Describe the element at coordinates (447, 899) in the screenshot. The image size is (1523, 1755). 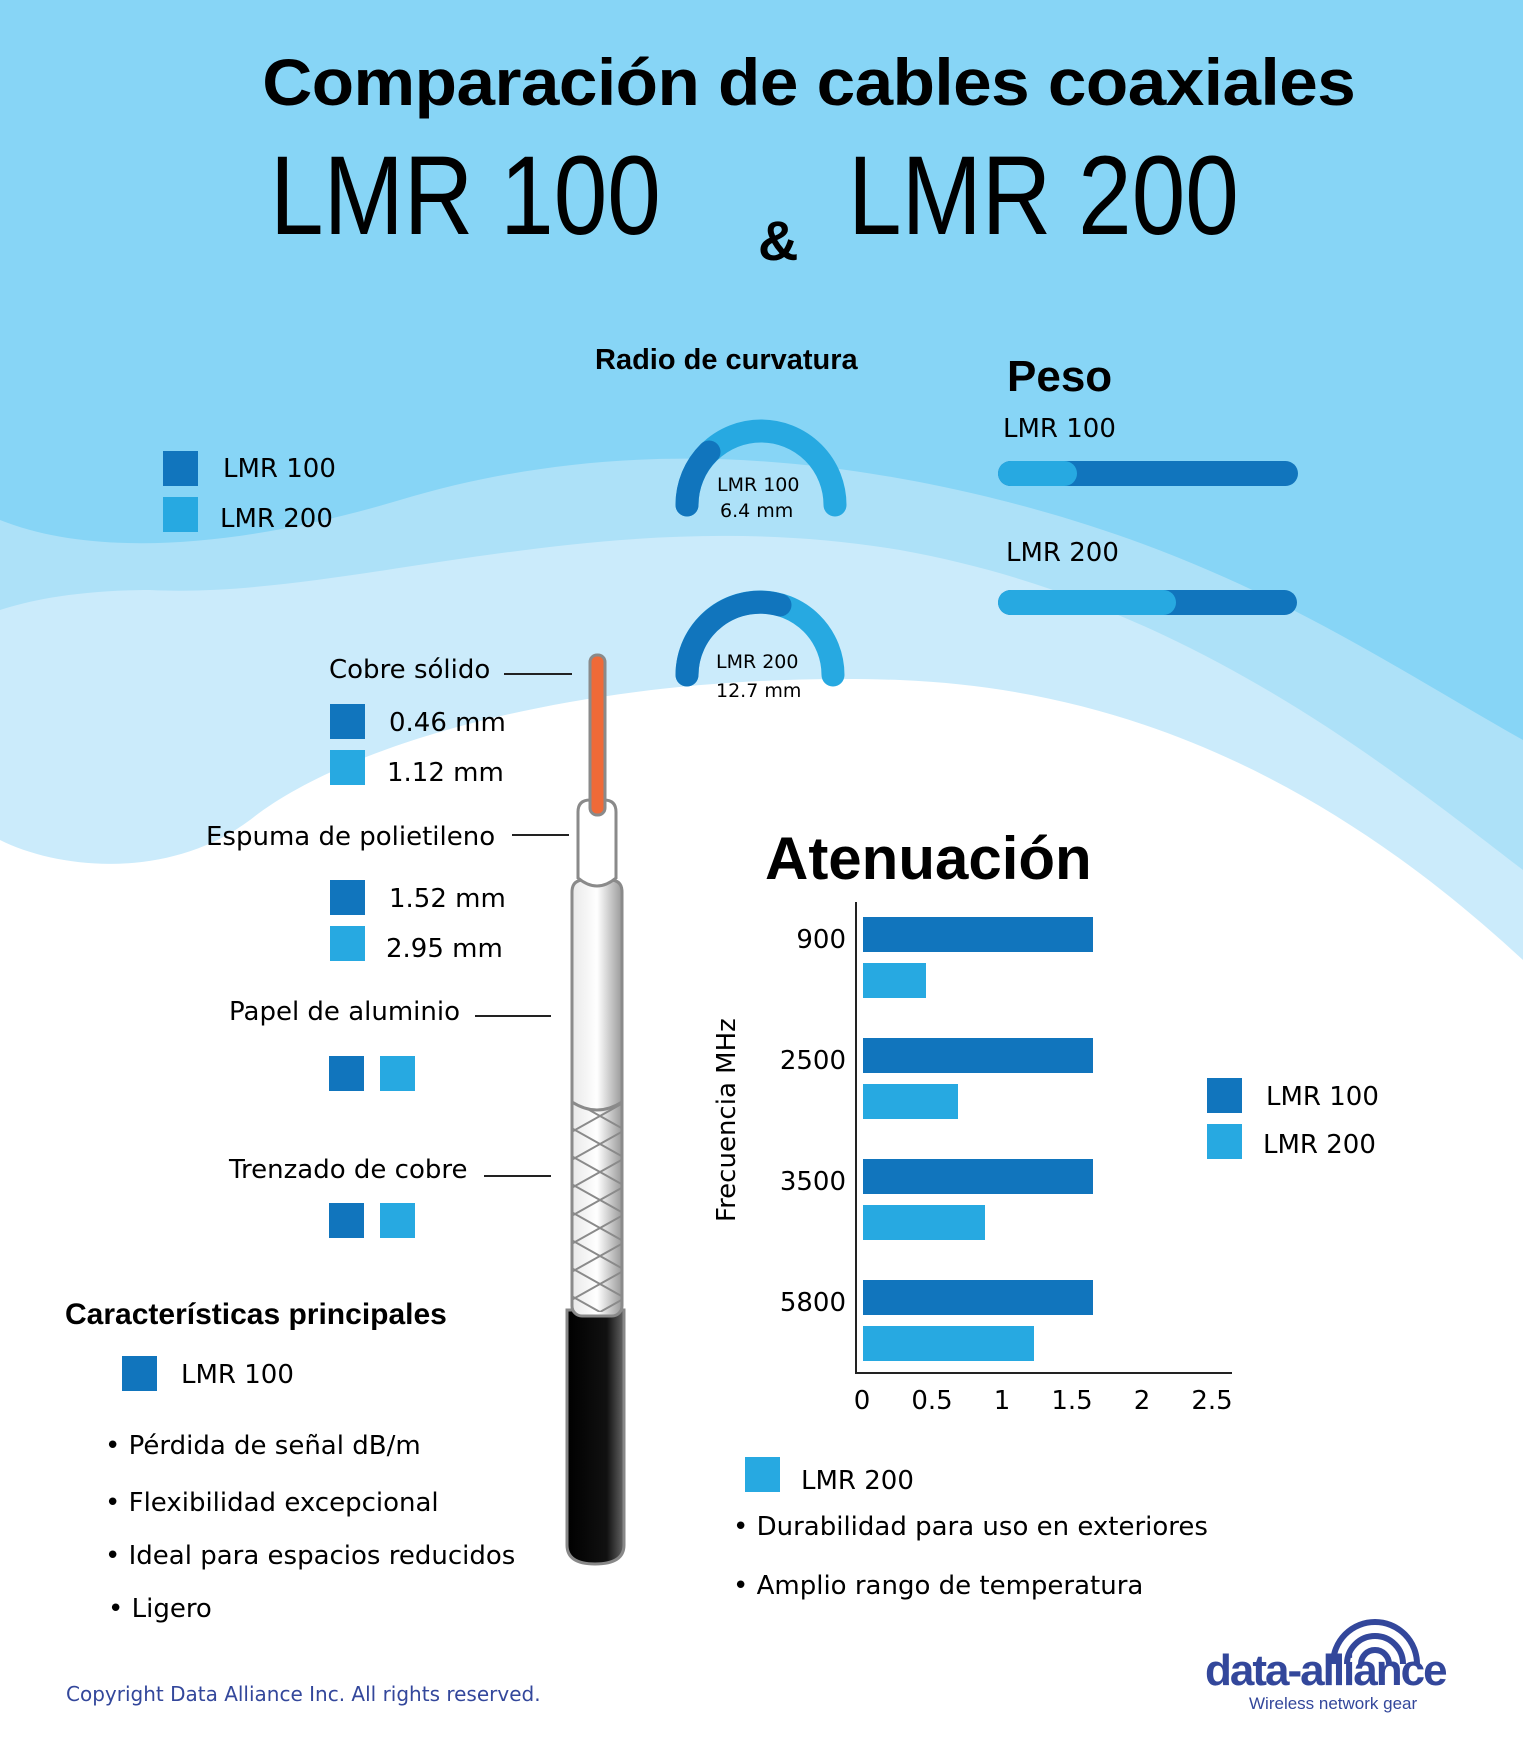
I see `foam-lmr100-value: 1.52 mm` at that location.